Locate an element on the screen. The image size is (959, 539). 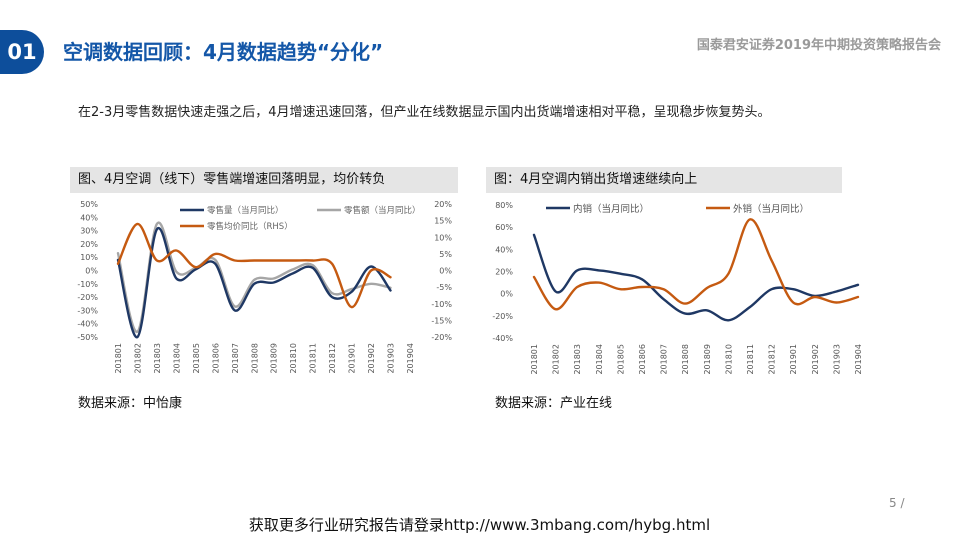
y2-tick-label: 0% is located at coordinates (445, 271).